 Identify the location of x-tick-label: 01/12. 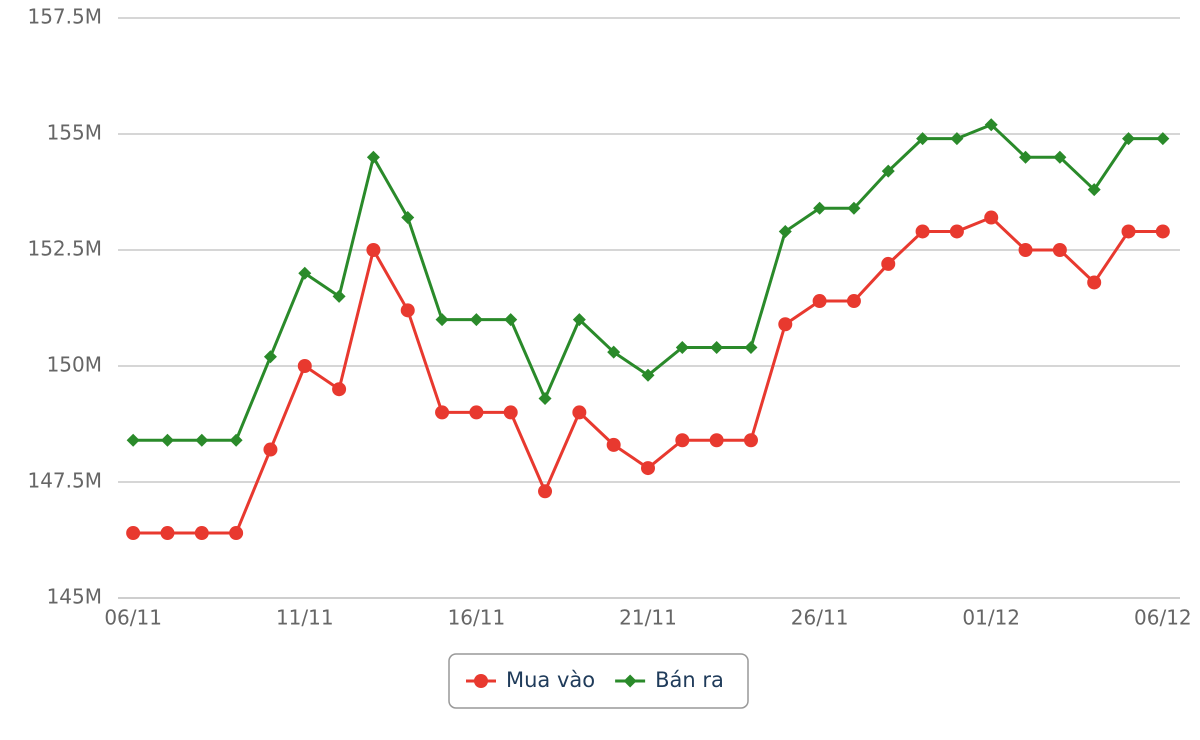
(991, 618).